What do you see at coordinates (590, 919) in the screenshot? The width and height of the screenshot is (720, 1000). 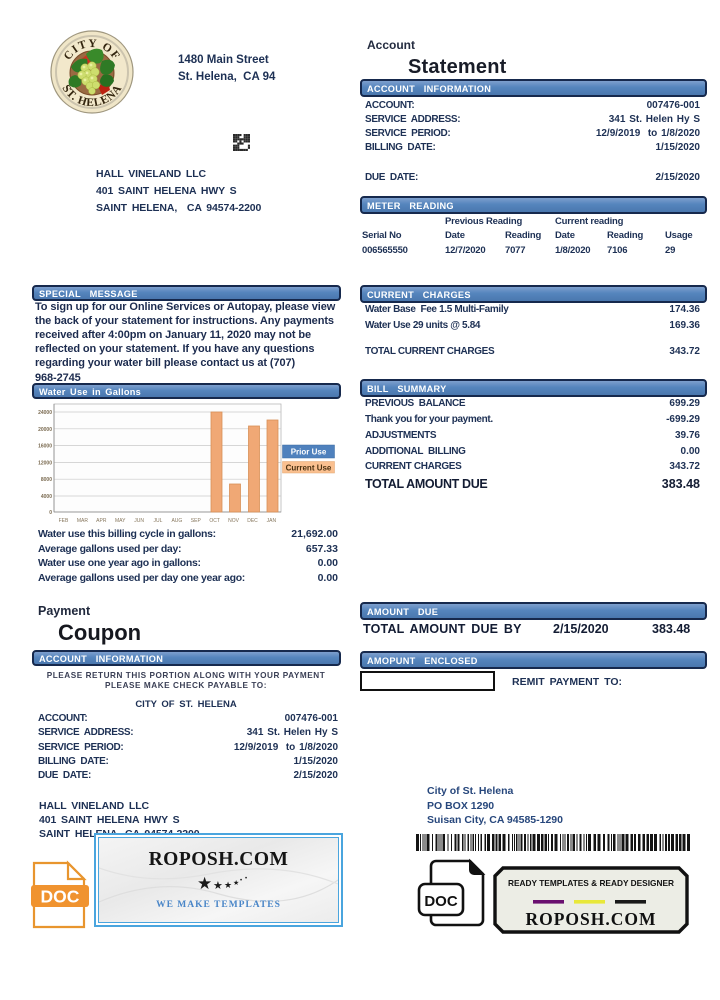 I see `svg-text: ROPOSH.COM` at bounding box center [590, 919].